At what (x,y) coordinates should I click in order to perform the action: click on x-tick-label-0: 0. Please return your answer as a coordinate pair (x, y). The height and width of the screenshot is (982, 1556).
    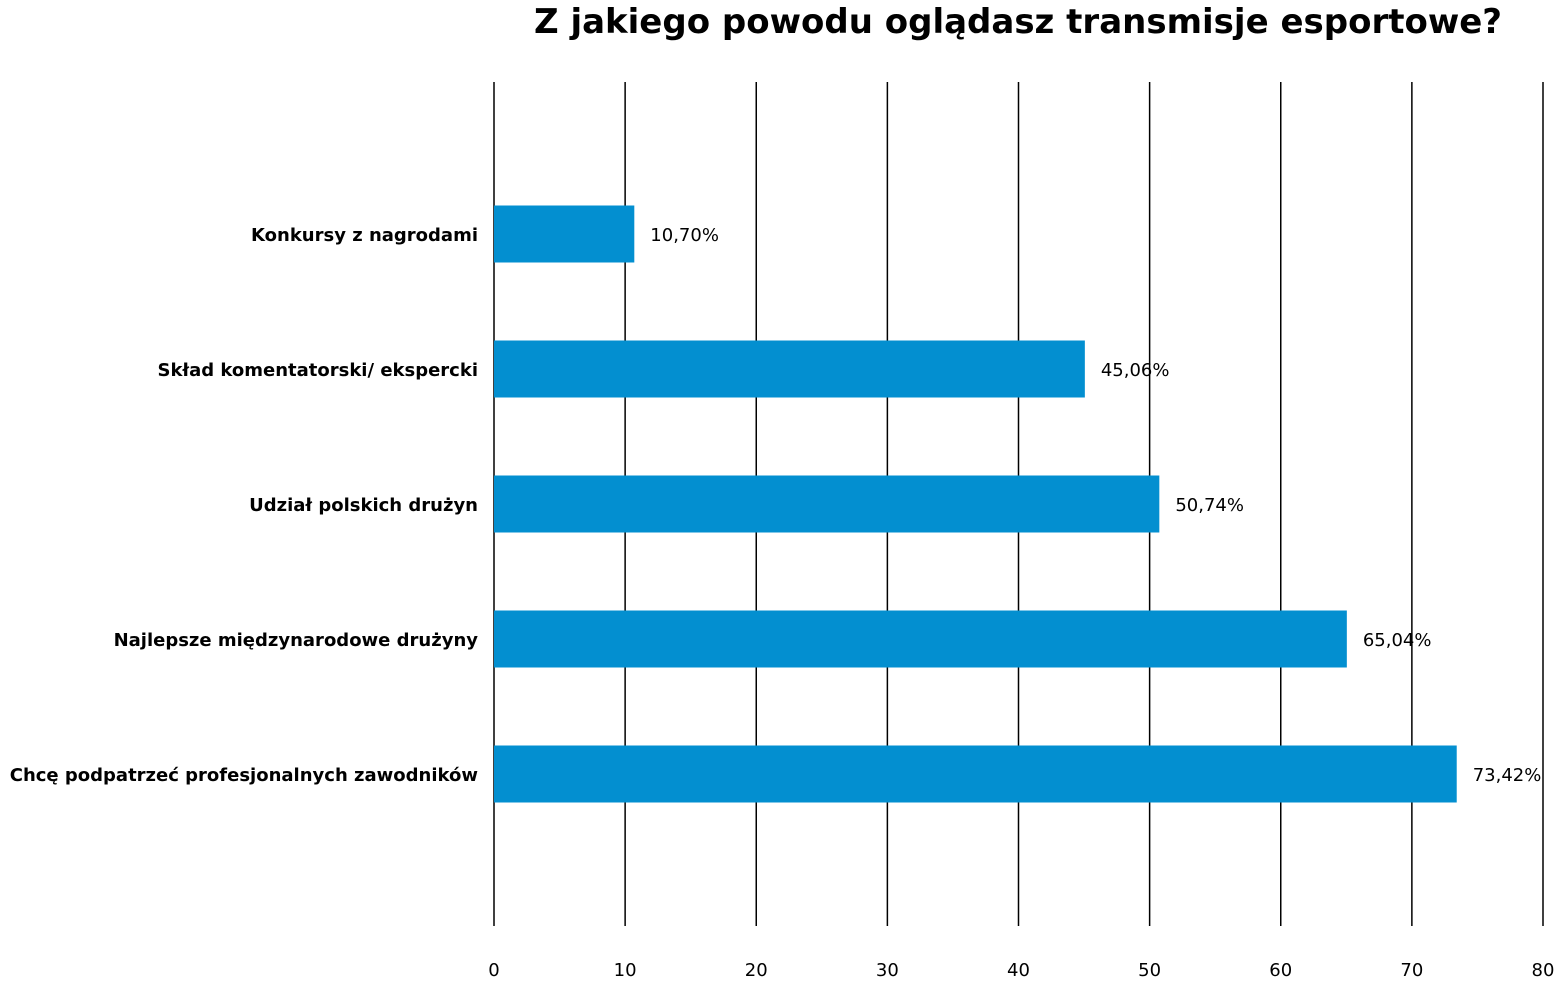
    Looking at the image, I should click on (493, 970).